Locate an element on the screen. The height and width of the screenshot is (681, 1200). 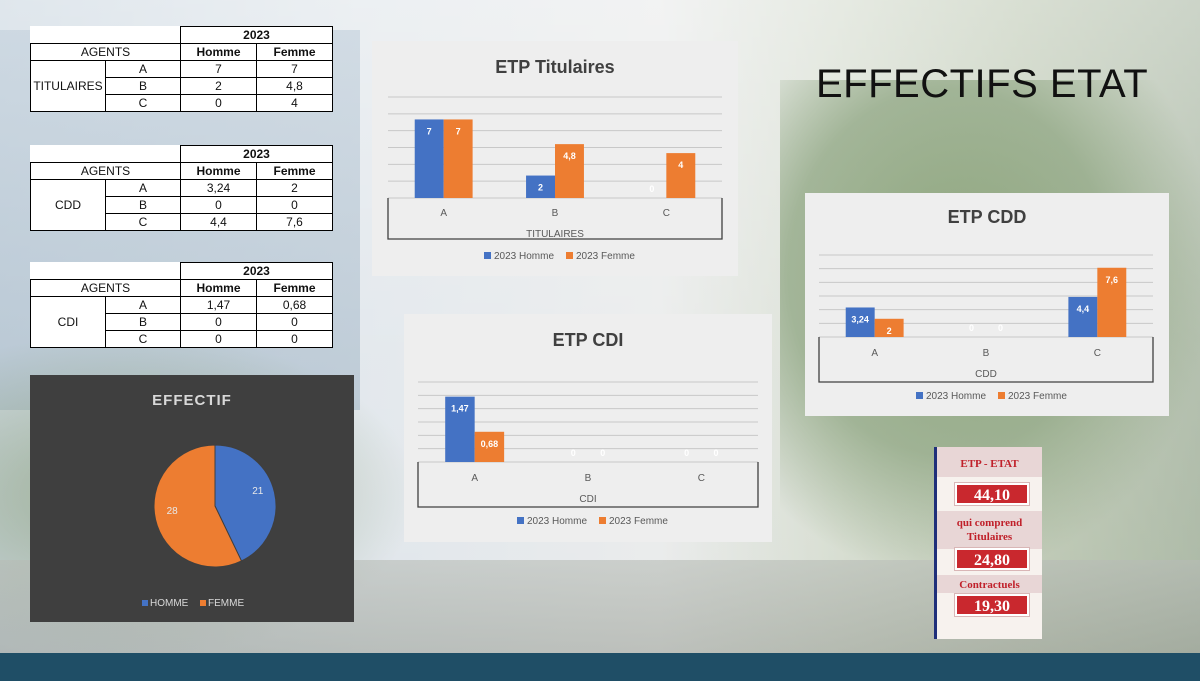
homme-cell: 4,4 is located at coordinates (218, 222).